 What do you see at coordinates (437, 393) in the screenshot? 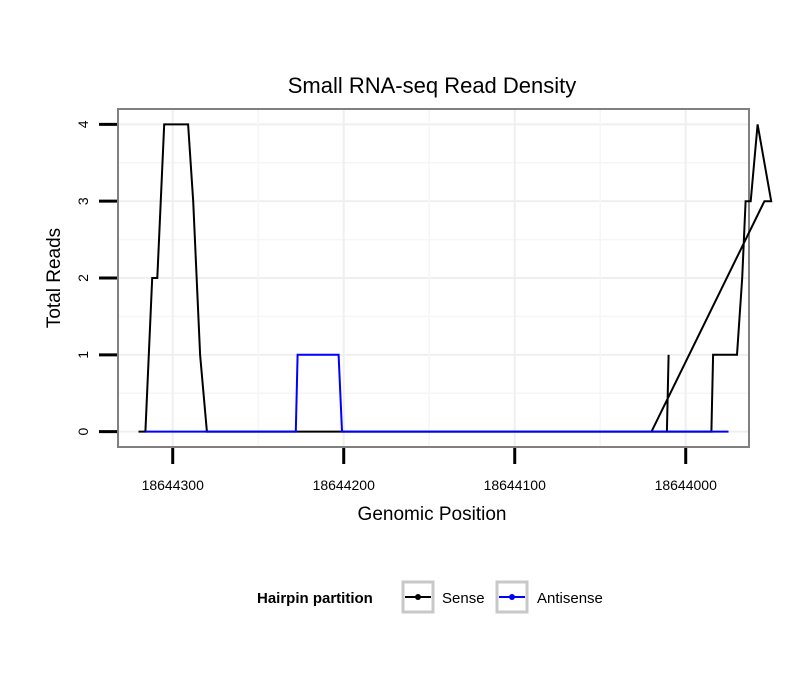
I see `series-line-antisense` at bounding box center [437, 393].